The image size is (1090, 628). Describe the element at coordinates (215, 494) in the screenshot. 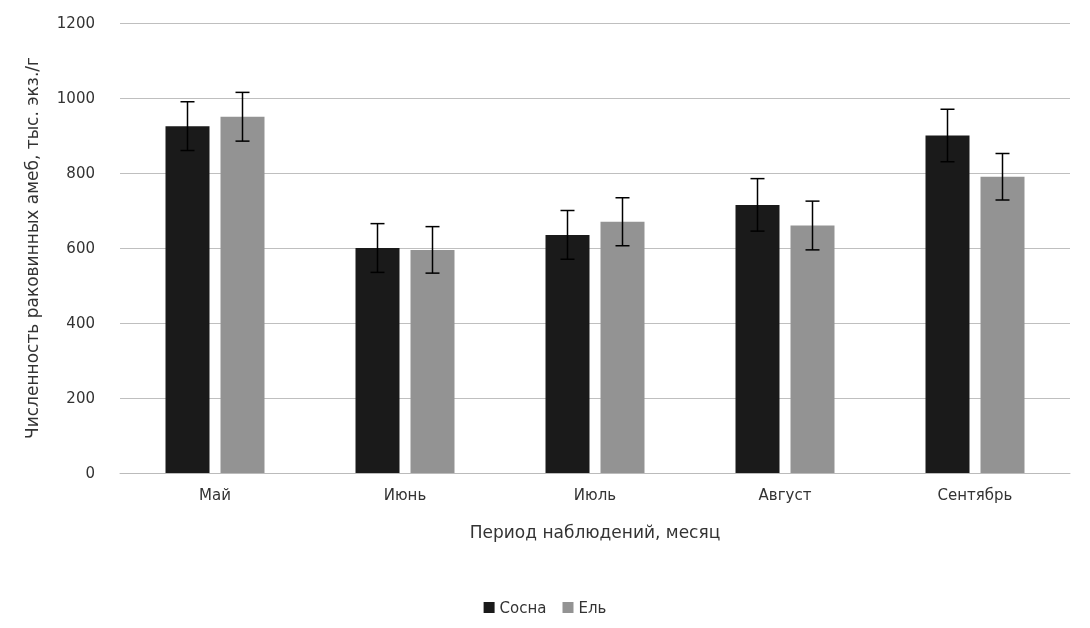

I see `x-tick-label: Май` at that location.